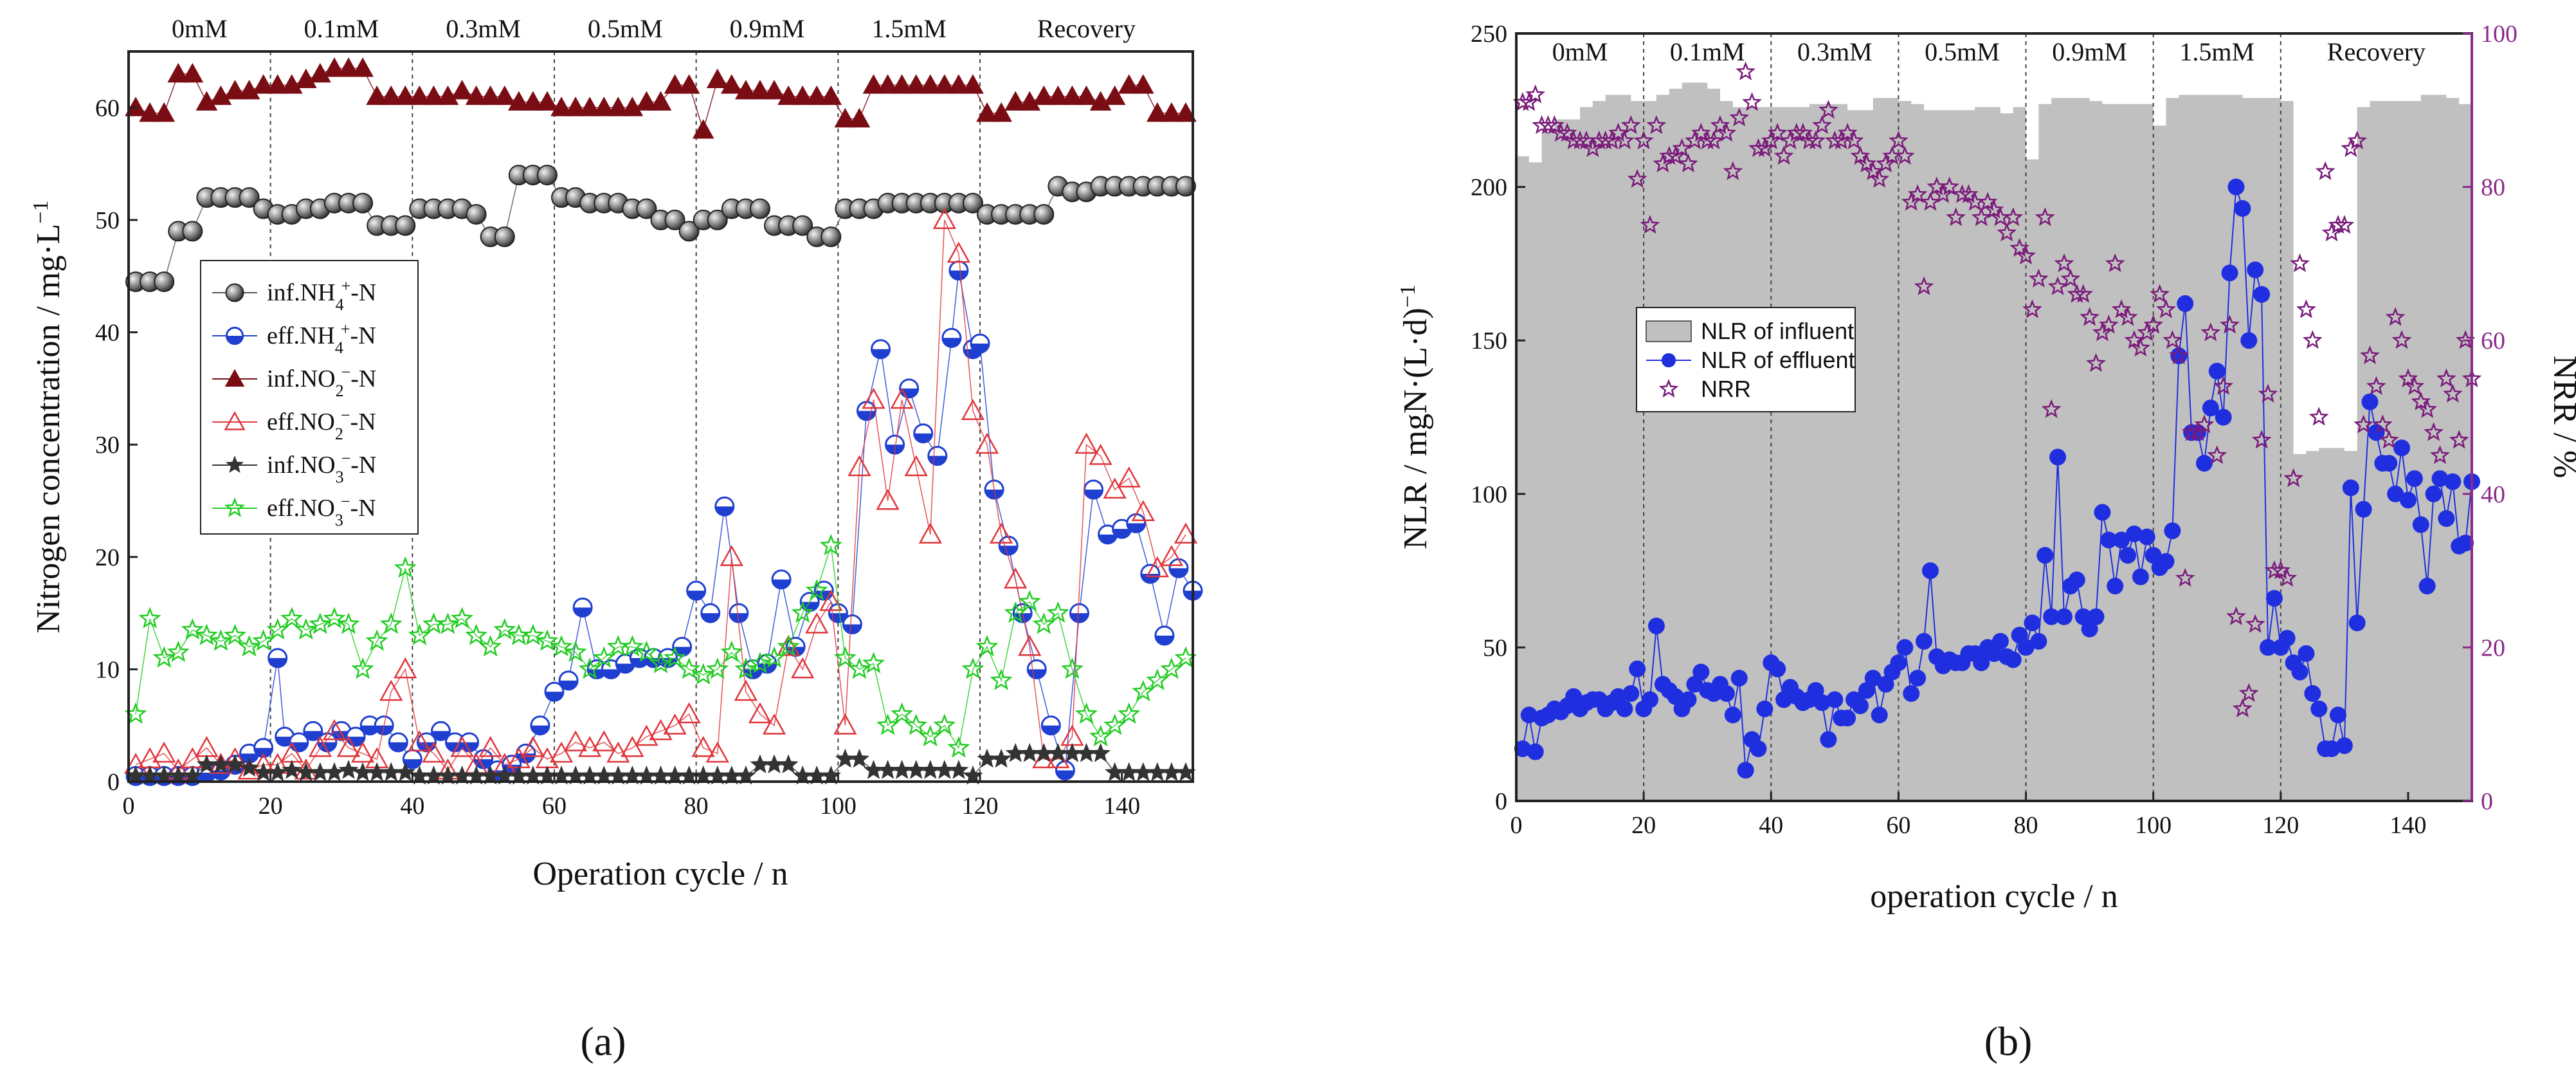 The width and height of the screenshot is (2576, 1084). What do you see at coordinates (631, 796) in the screenshot?
I see `x-ticks-a: 0 20 40 60 80 100 120 140` at bounding box center [631, 796].